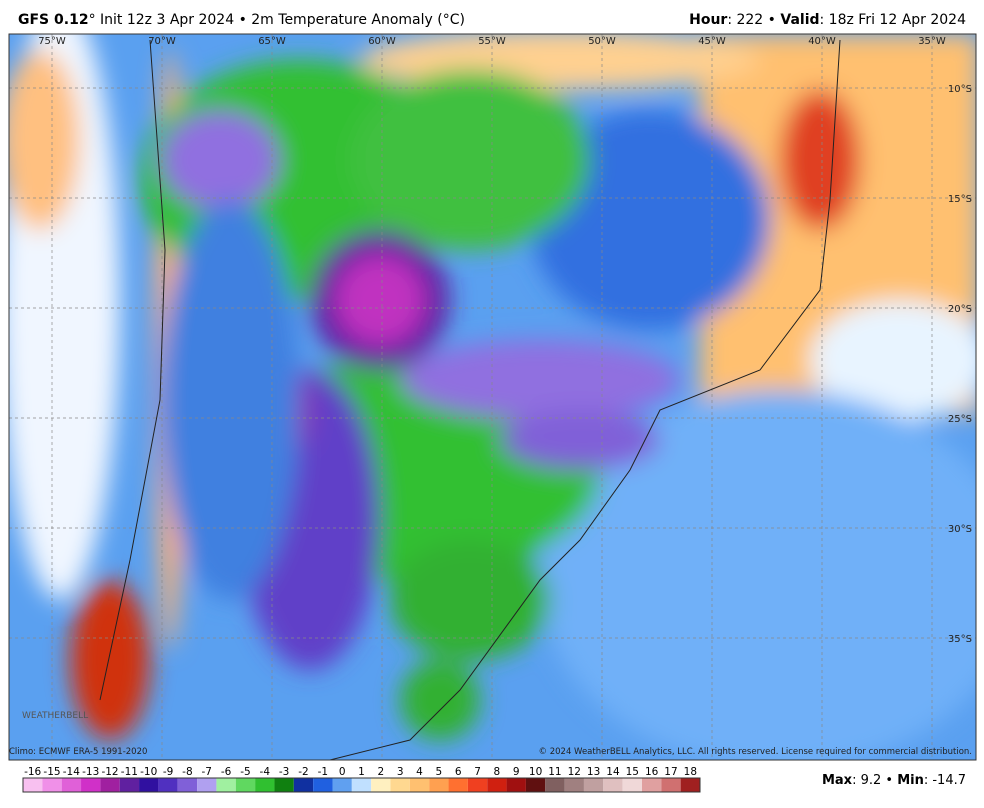  Describe the element at coordinates (960, 309) in the screenshot. I see `lat-label: 20°S` at that location.